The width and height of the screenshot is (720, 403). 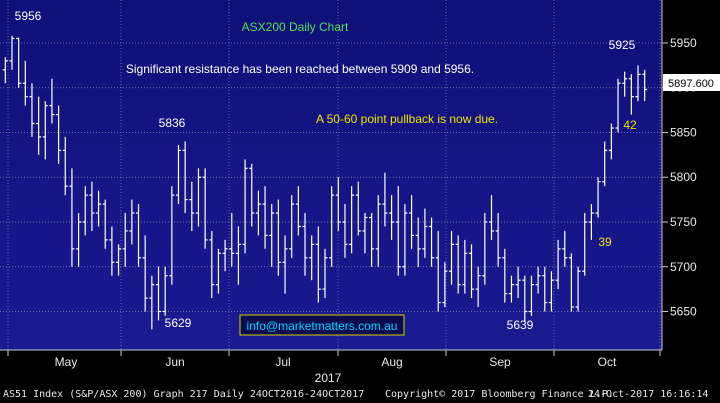 I want to click on last-price-tag, so click(x=691, y=82).